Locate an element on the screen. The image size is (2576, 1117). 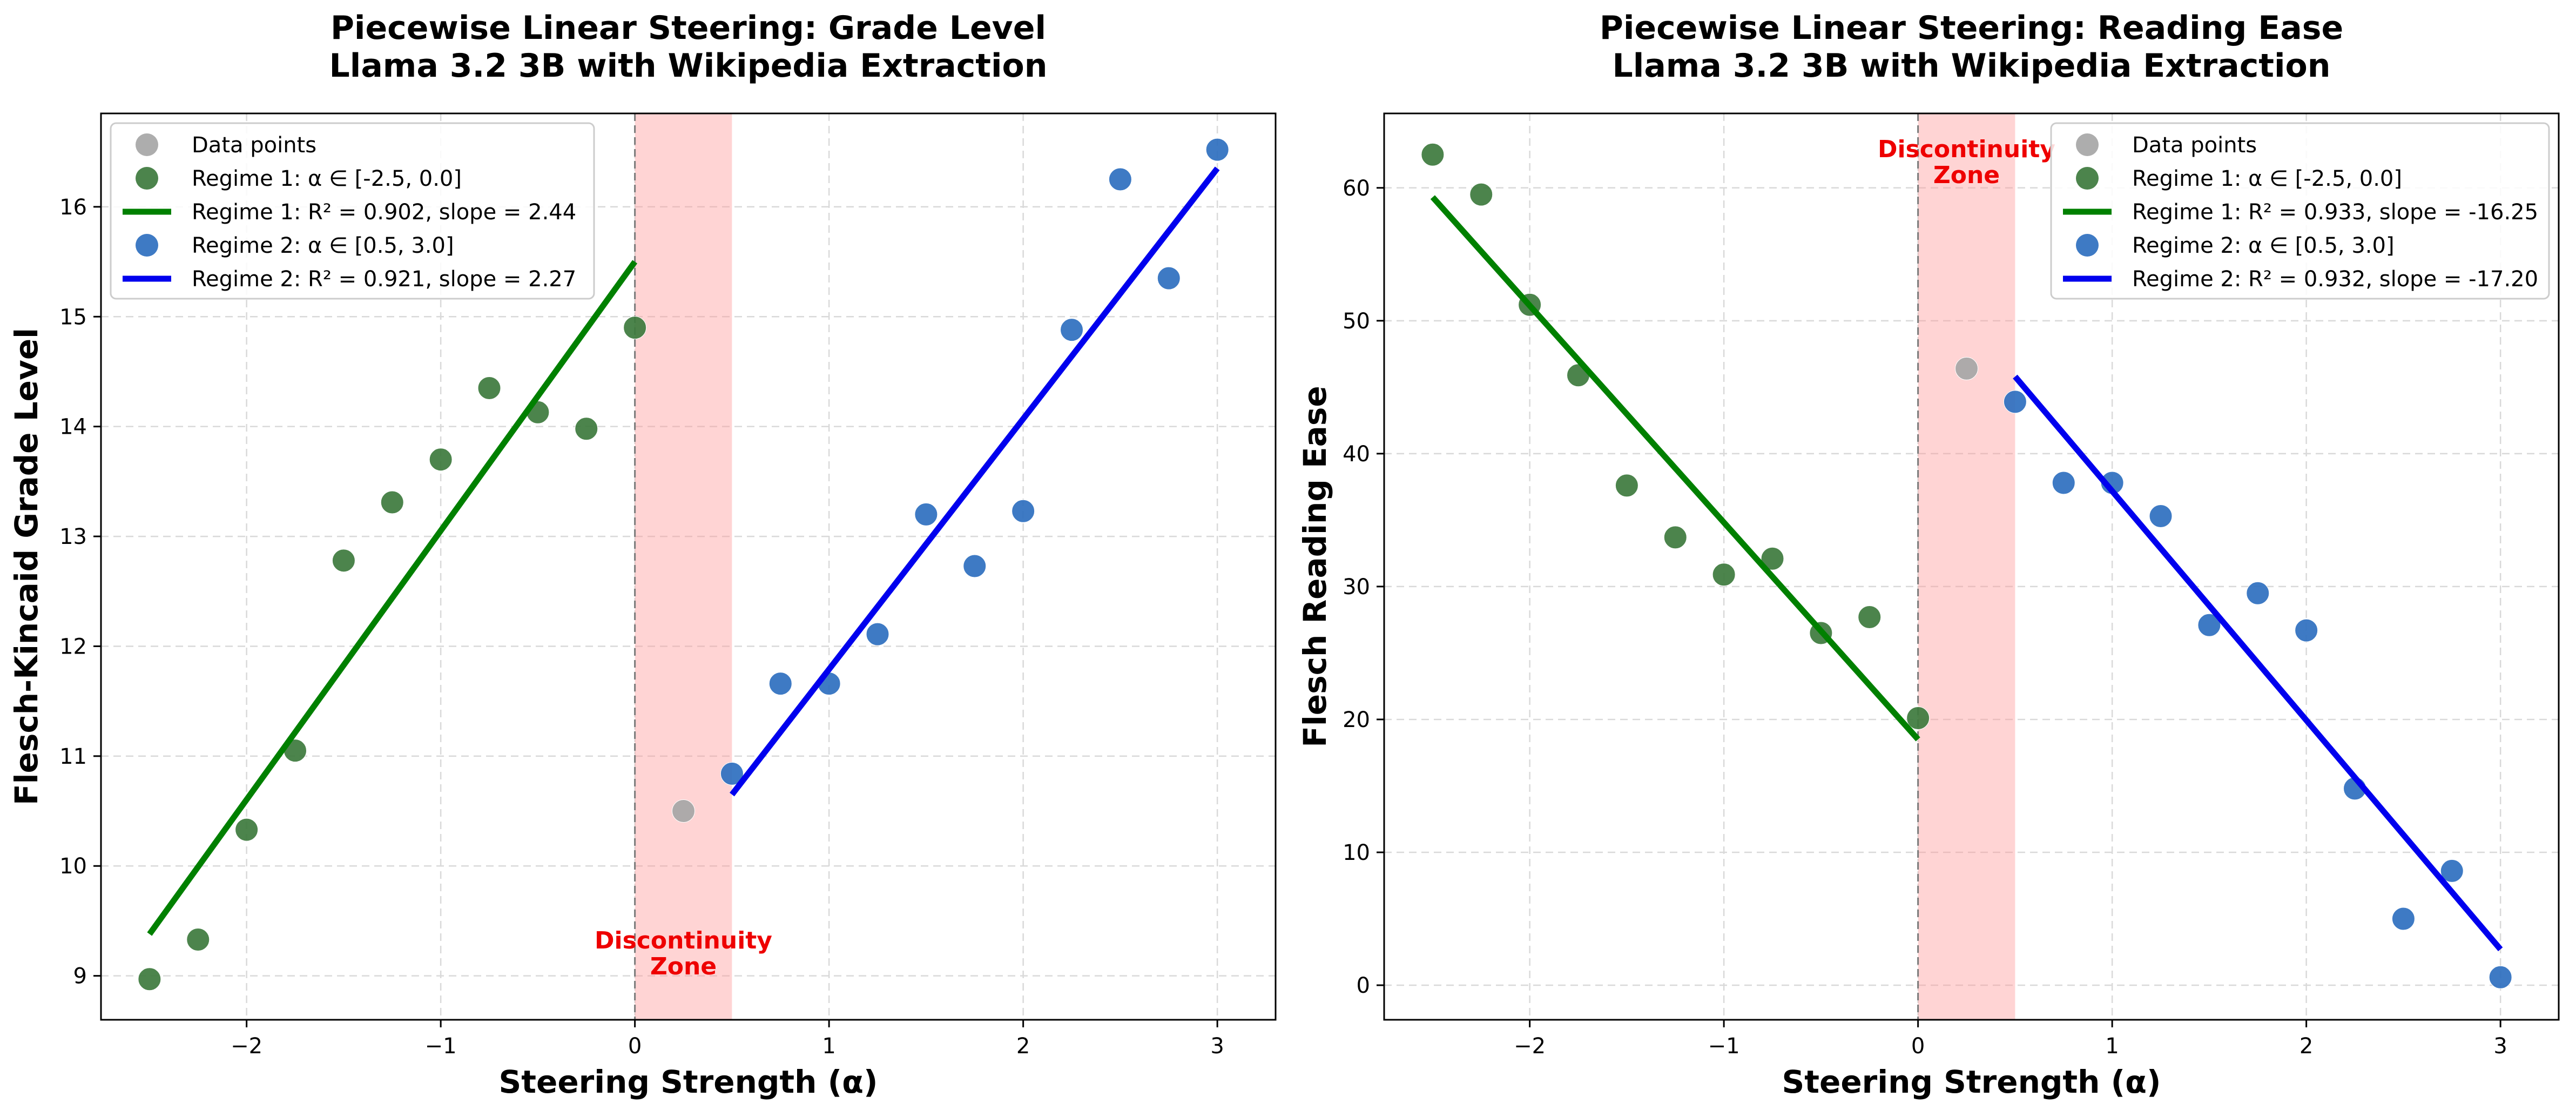
y-tick-label: 12 is located at coordinates (73, 646).